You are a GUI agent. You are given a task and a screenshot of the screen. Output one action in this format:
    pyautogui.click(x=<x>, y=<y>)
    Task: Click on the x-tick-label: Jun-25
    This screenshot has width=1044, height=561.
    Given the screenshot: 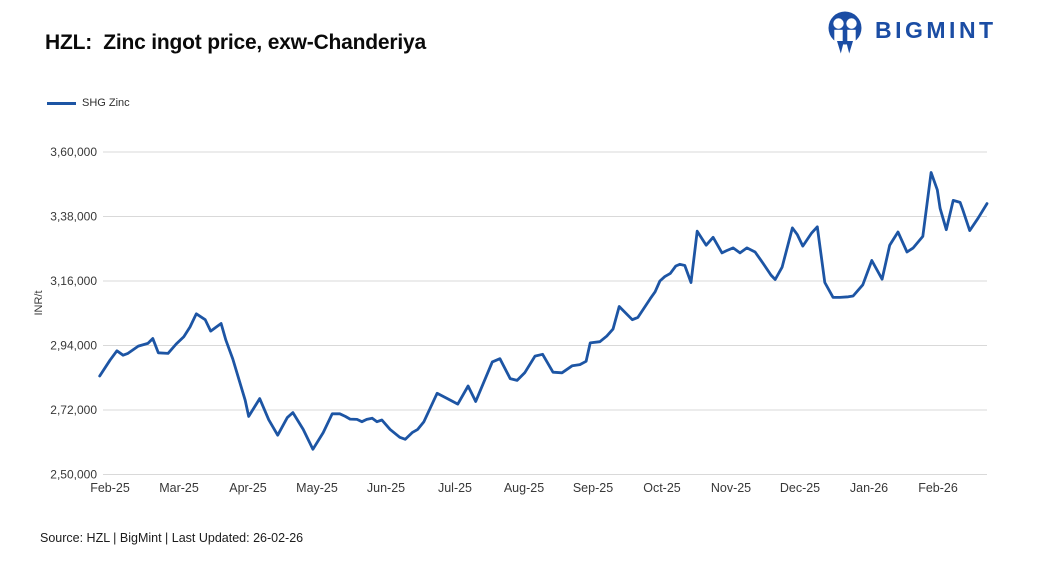 What is the action you would take?
    pyautogui.click(x=386, y=488)
    